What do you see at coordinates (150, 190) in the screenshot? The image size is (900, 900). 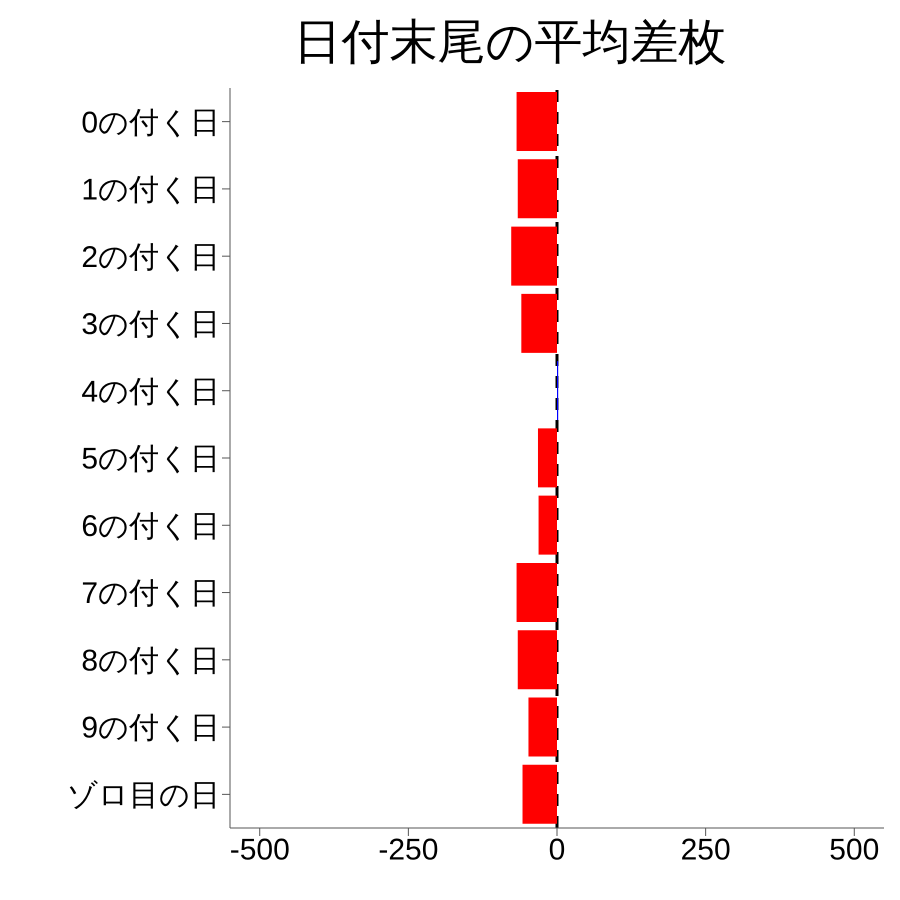 I see `y-tick-label: 1の付く日` at bounding box center [150, 190].